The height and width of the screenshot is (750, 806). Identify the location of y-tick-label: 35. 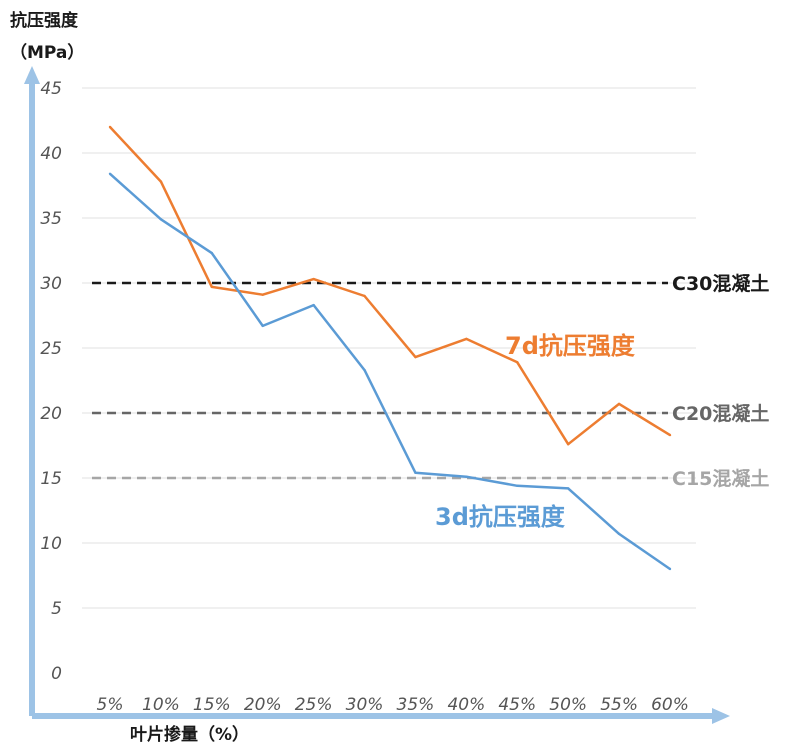
(51, 219).